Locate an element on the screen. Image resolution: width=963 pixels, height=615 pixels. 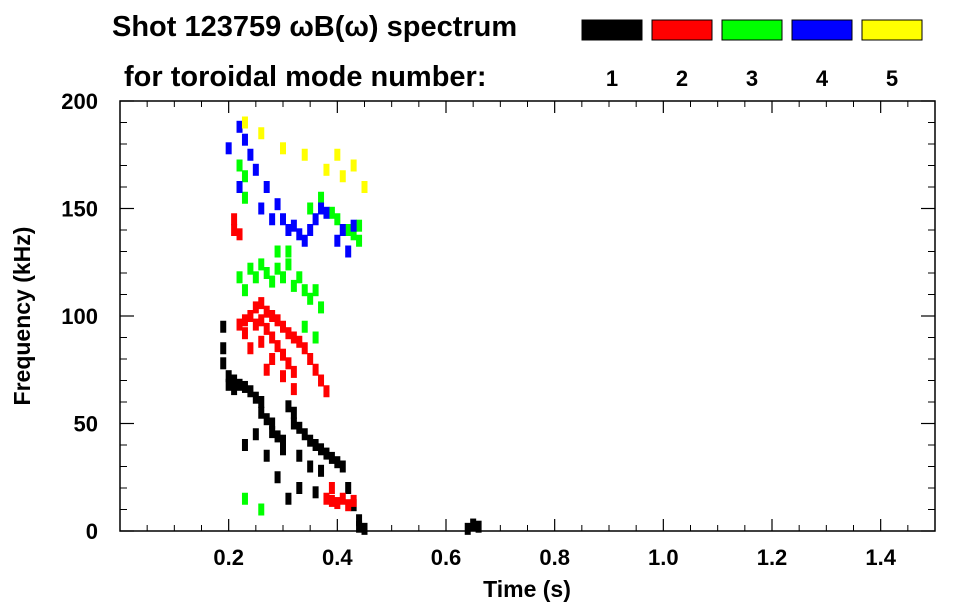
legend: 1 2 3 4 5 is located at coordinates (752, 55).